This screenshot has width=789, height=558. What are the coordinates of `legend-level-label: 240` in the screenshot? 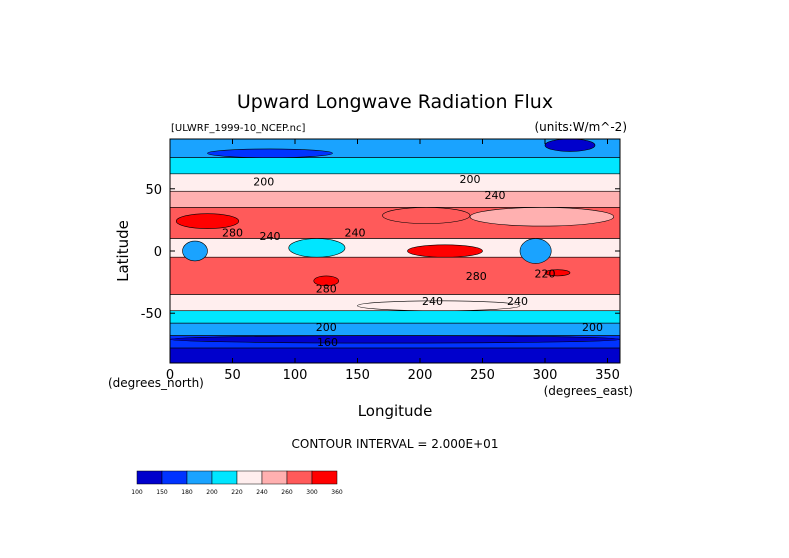 It's located at (262, 492).